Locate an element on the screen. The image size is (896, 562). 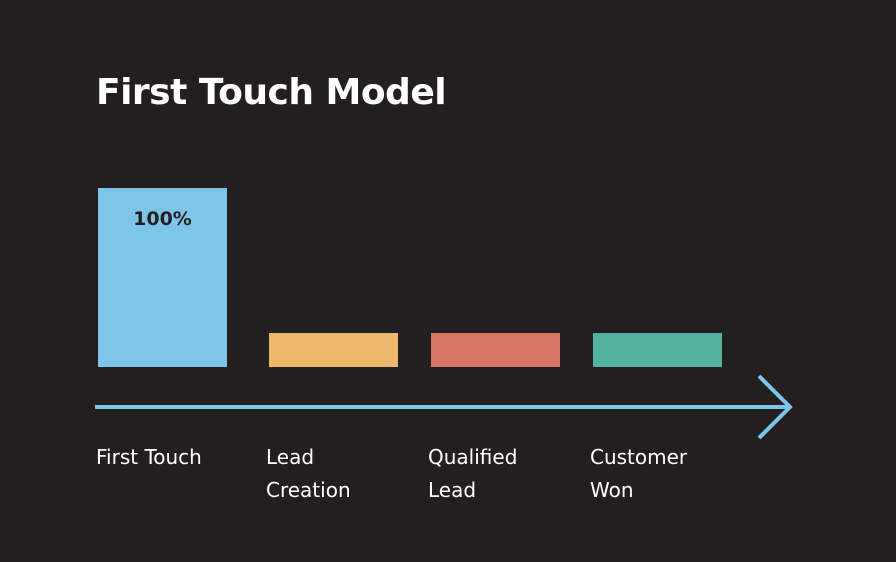
arrow-head-icon is located at coordinates (775, 407).